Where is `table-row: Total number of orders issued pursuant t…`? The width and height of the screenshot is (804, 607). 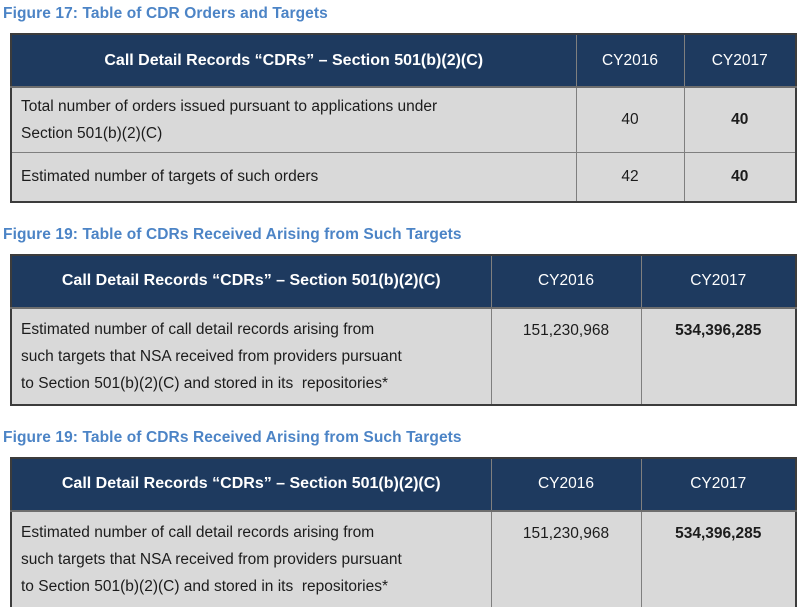 table-row: Total number of orders issued pursuant t… is located at coordinates (403, 119).